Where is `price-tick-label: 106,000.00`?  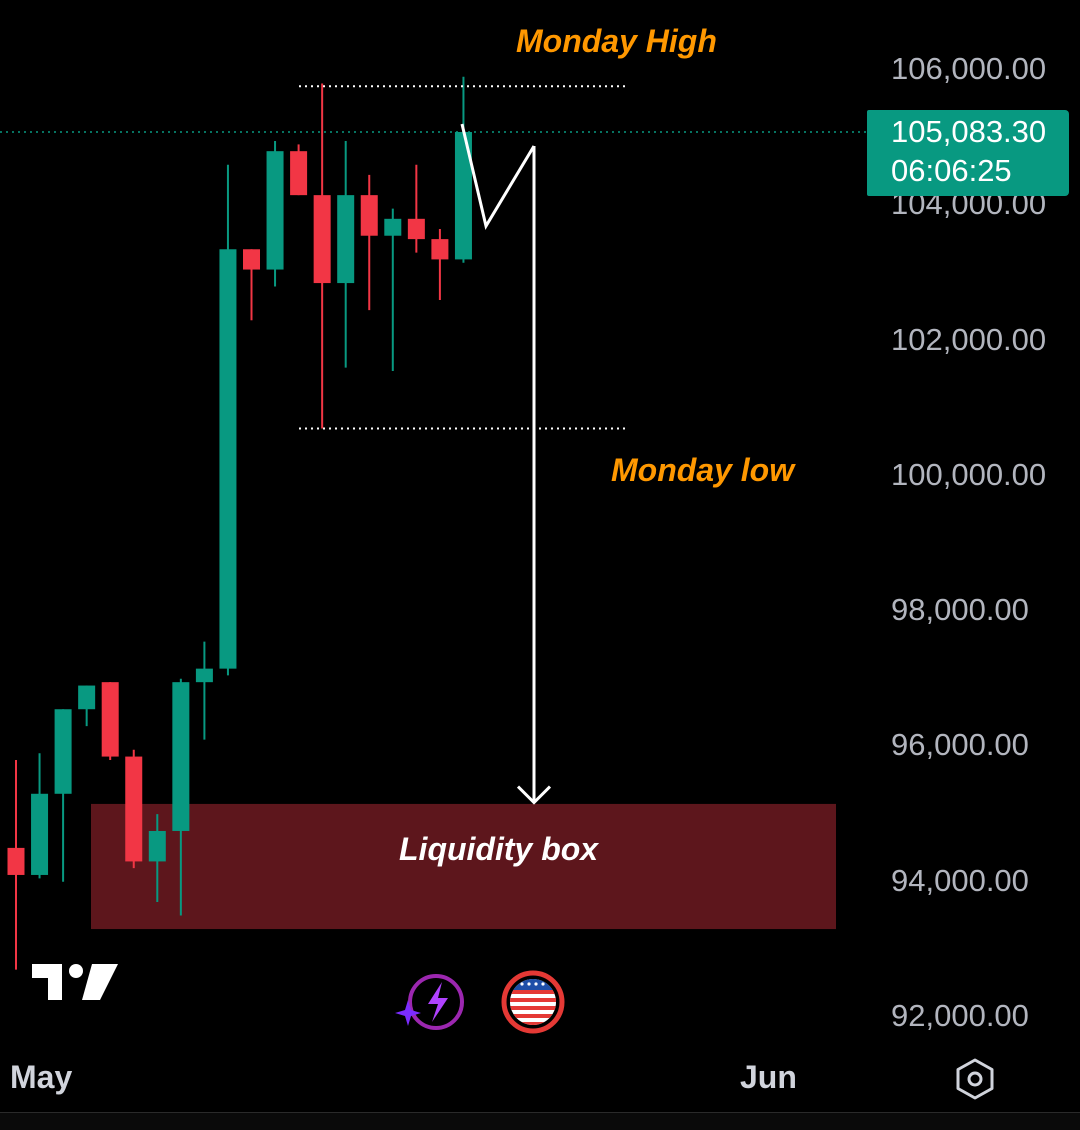 price-tick-label: 106,000.00 is located at coordinates (969, 68).